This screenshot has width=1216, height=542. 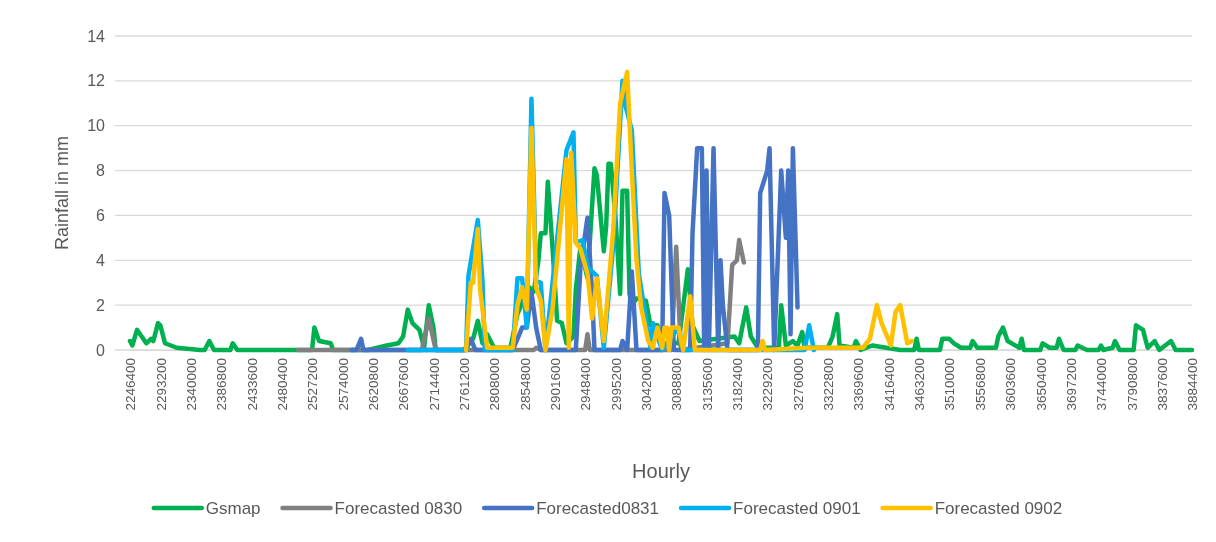 What do you see at coordinates (1162, 384) in the screenshot?
I see `x-tick-label: 3837600` at bounding box center [1162, 384].